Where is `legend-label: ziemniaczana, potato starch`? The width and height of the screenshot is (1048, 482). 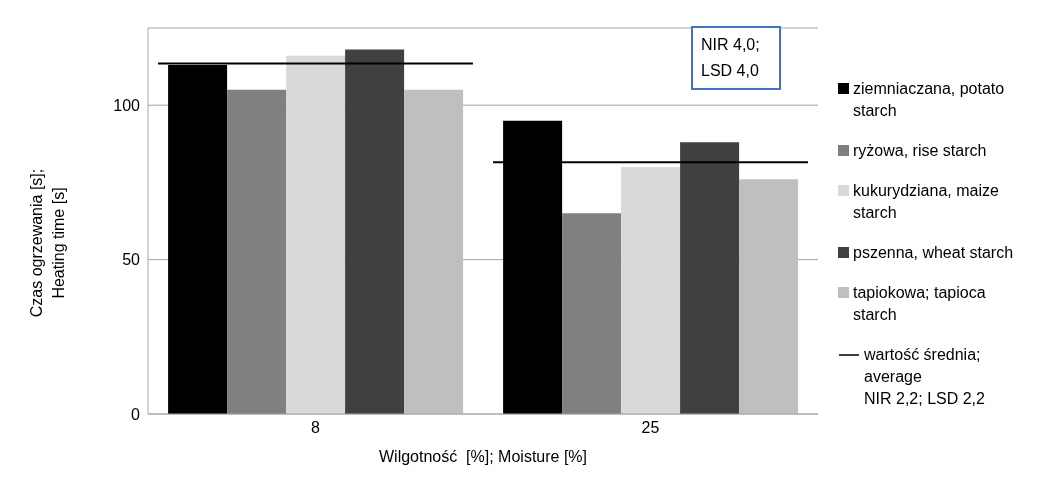 legend-label: ziemniaczana, potato starch is located at coordinates (929, 100).